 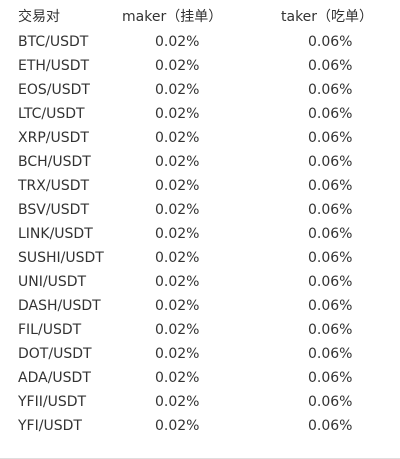 I want to click on pair-cell: YFII/USDT, so click(x=52, y=402).